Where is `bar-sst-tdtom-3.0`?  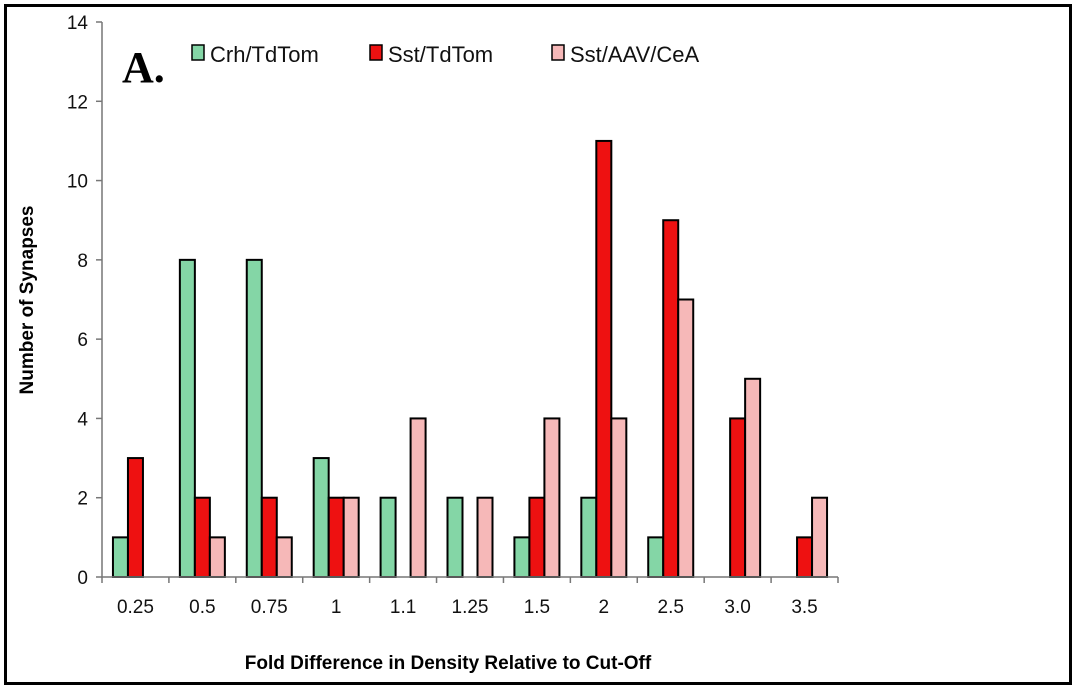 bar-sst-tdtom-3.0 is located at coordinates (738, 497).